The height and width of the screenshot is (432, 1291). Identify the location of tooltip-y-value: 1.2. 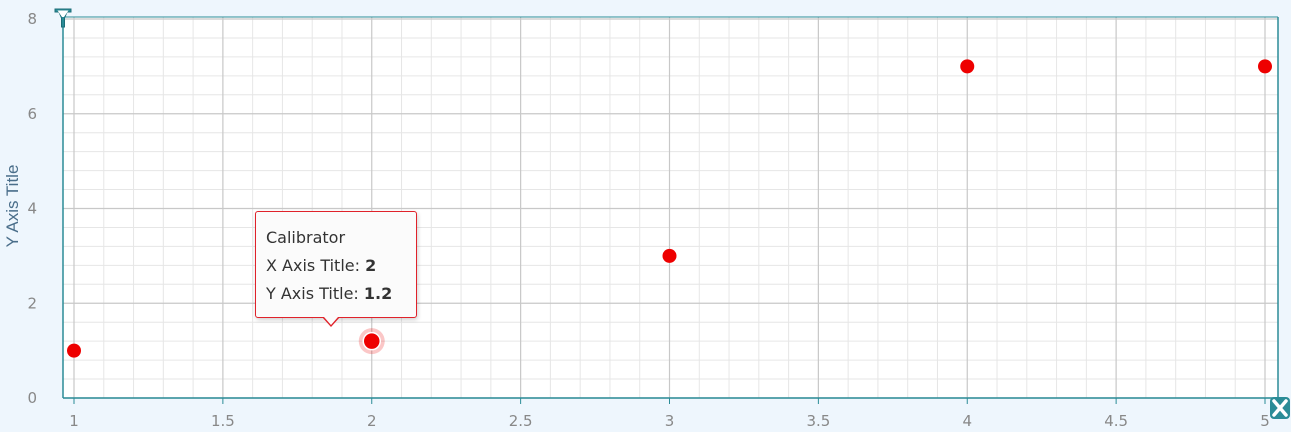
(378, 293).